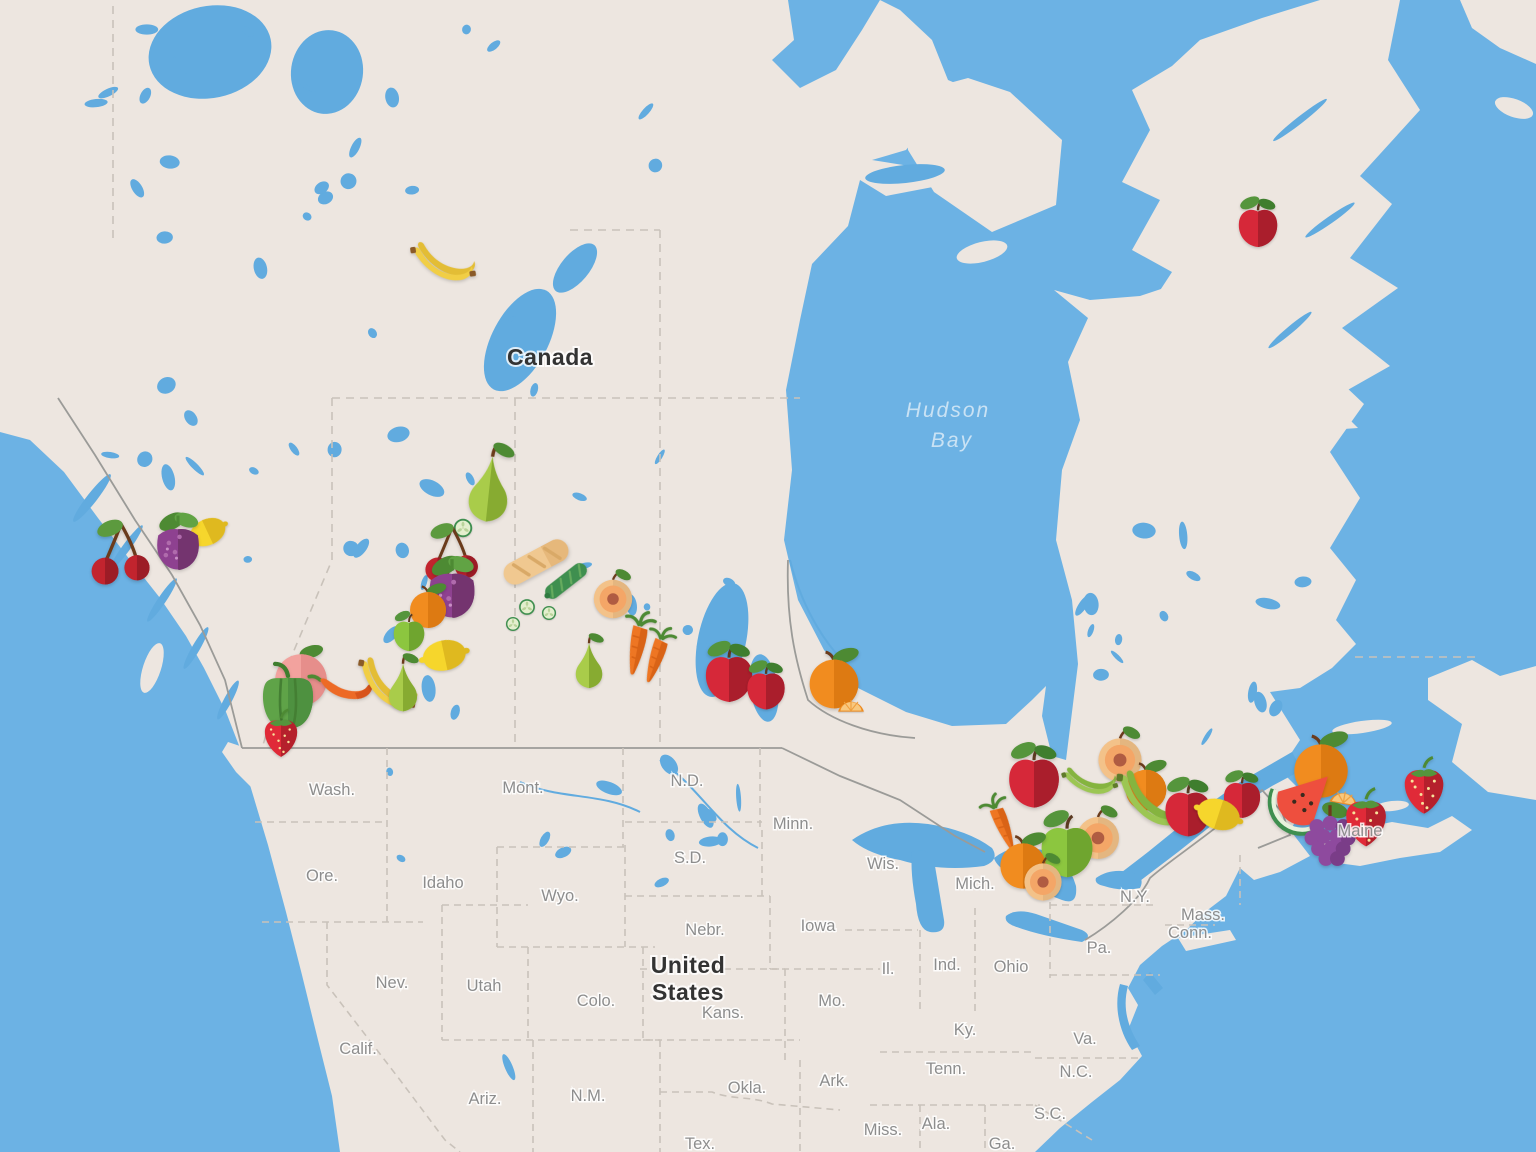  I want to click on state-label-nev: Nev., so click(392, 983).